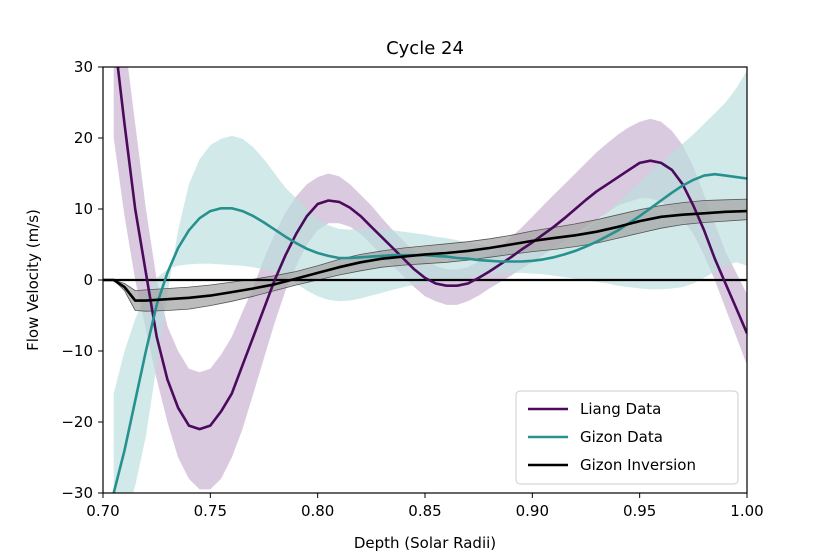  What do you see at coordinates (83, 209) in the screenshot?
I see `y-tick-label: 10` at bounding box center [83, 209].